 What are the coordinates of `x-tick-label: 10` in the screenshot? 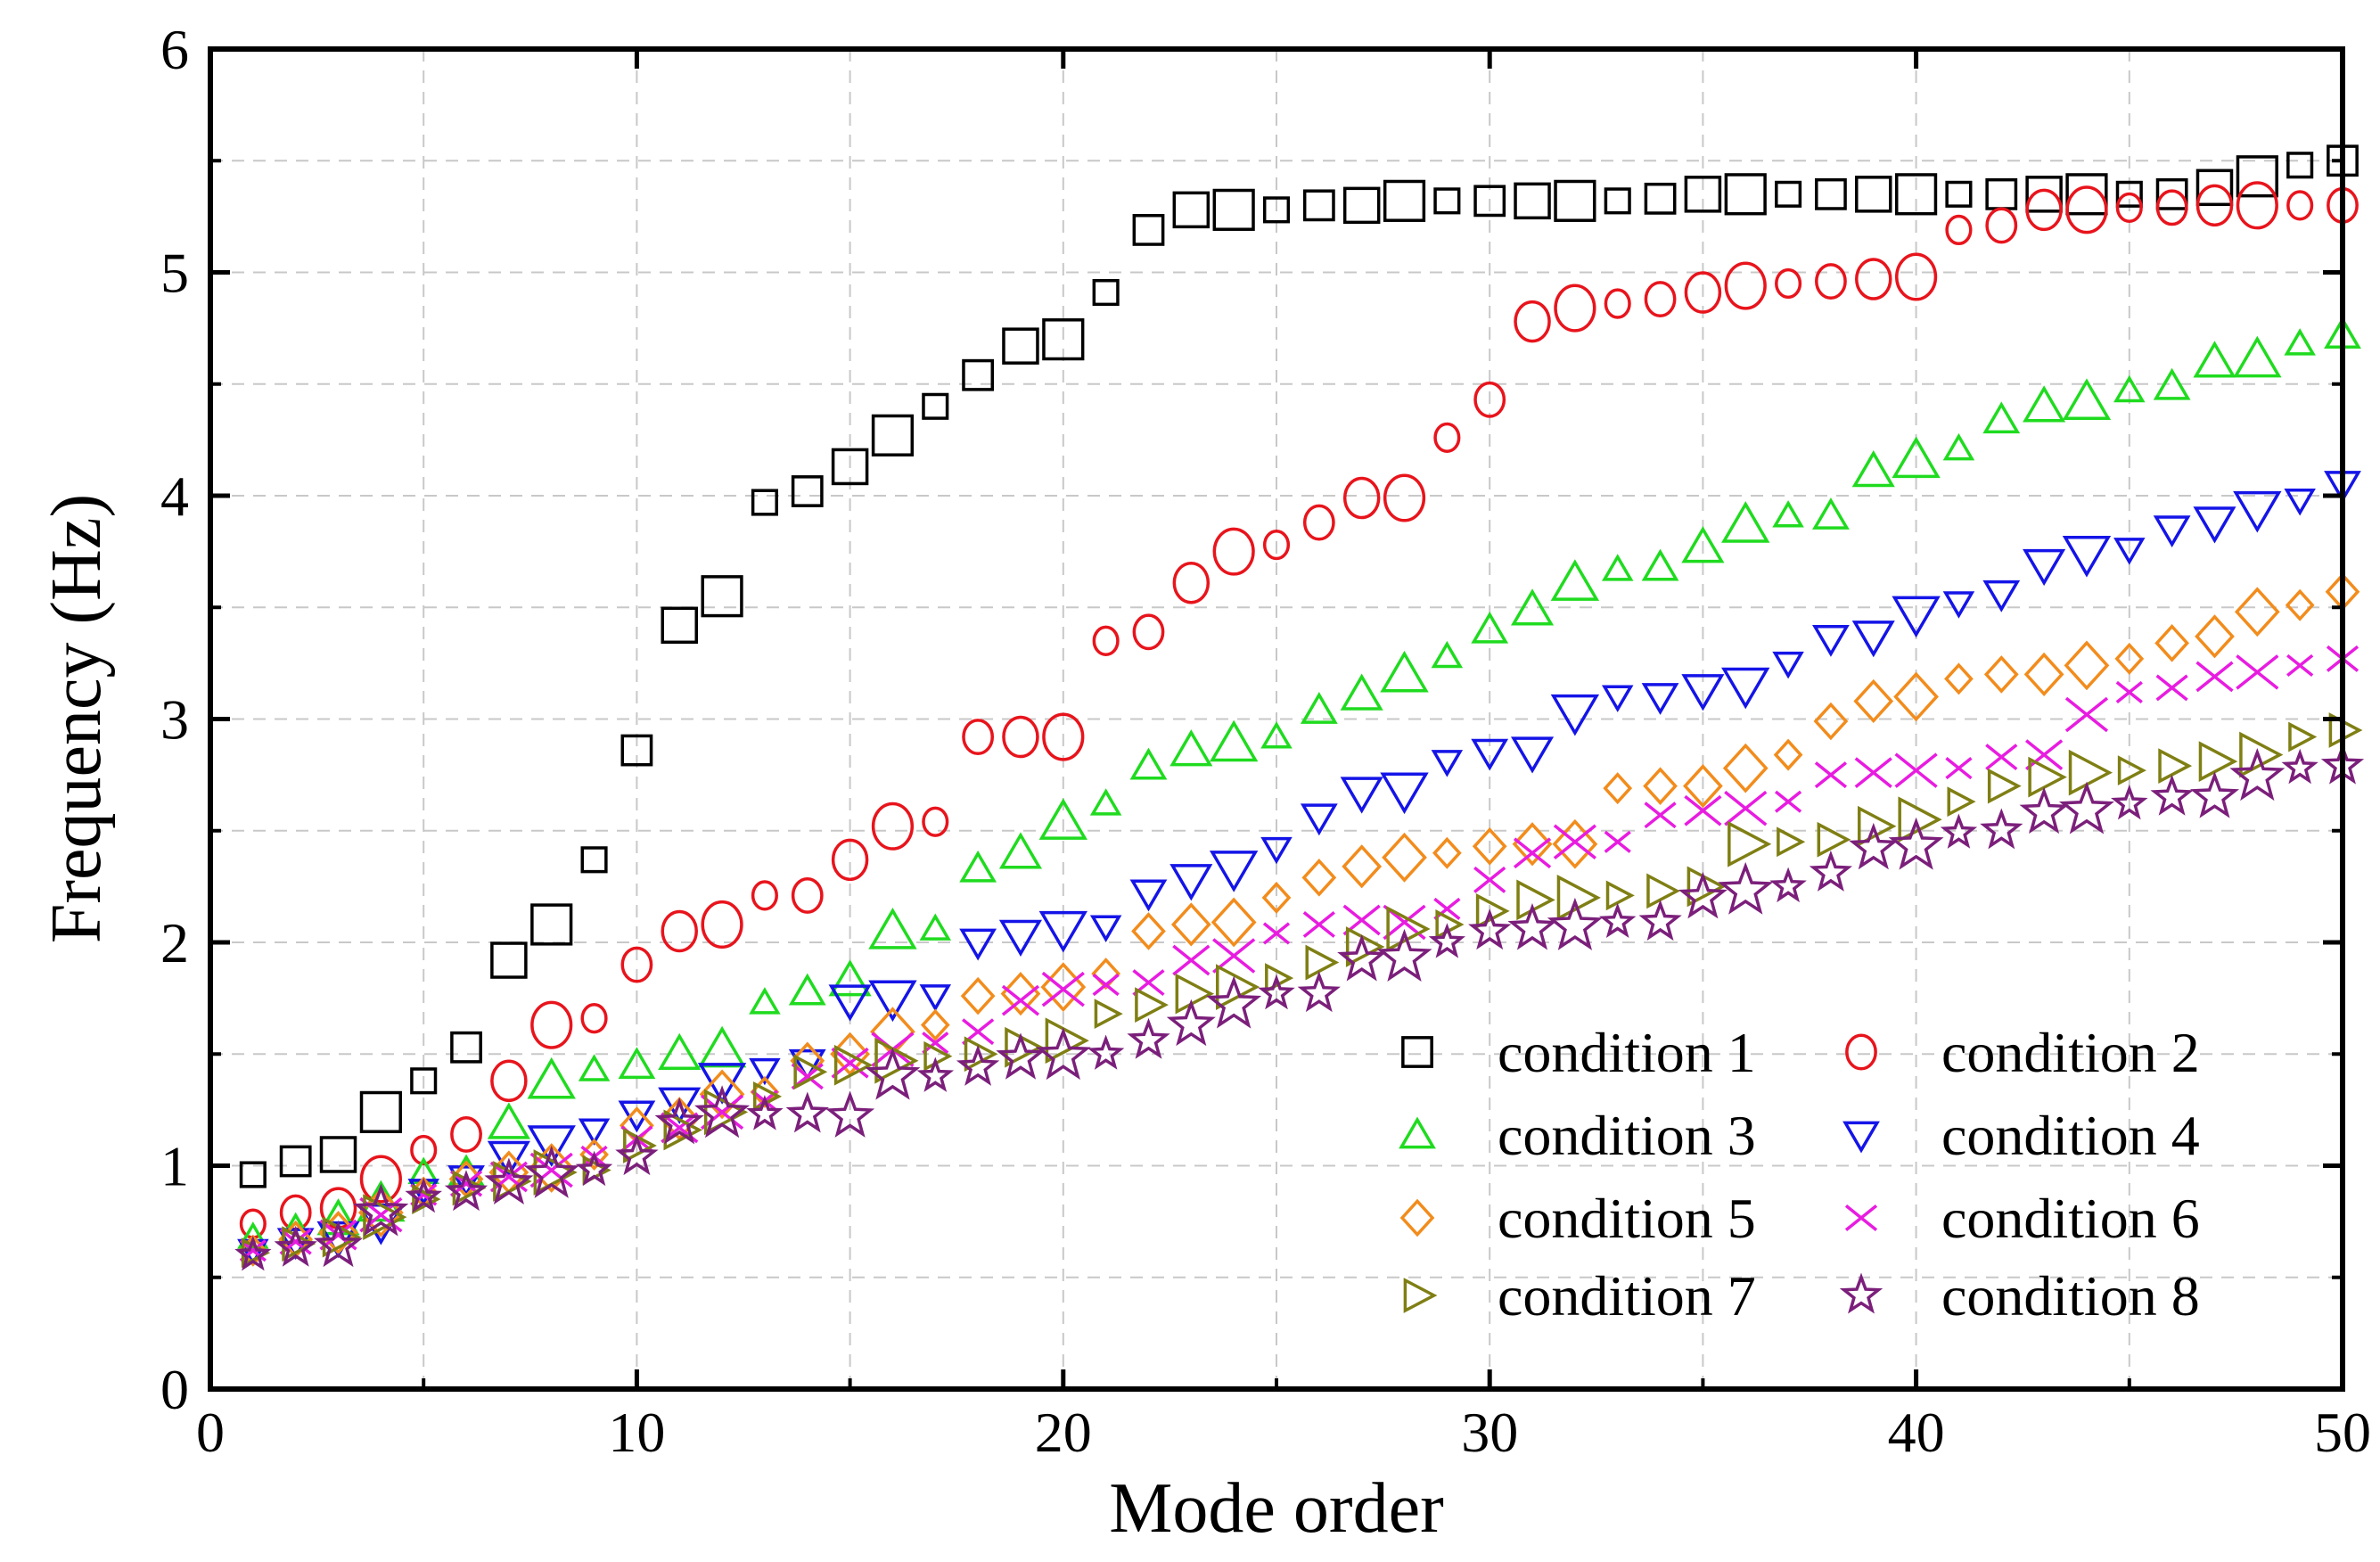 It's located at (636, 1432).